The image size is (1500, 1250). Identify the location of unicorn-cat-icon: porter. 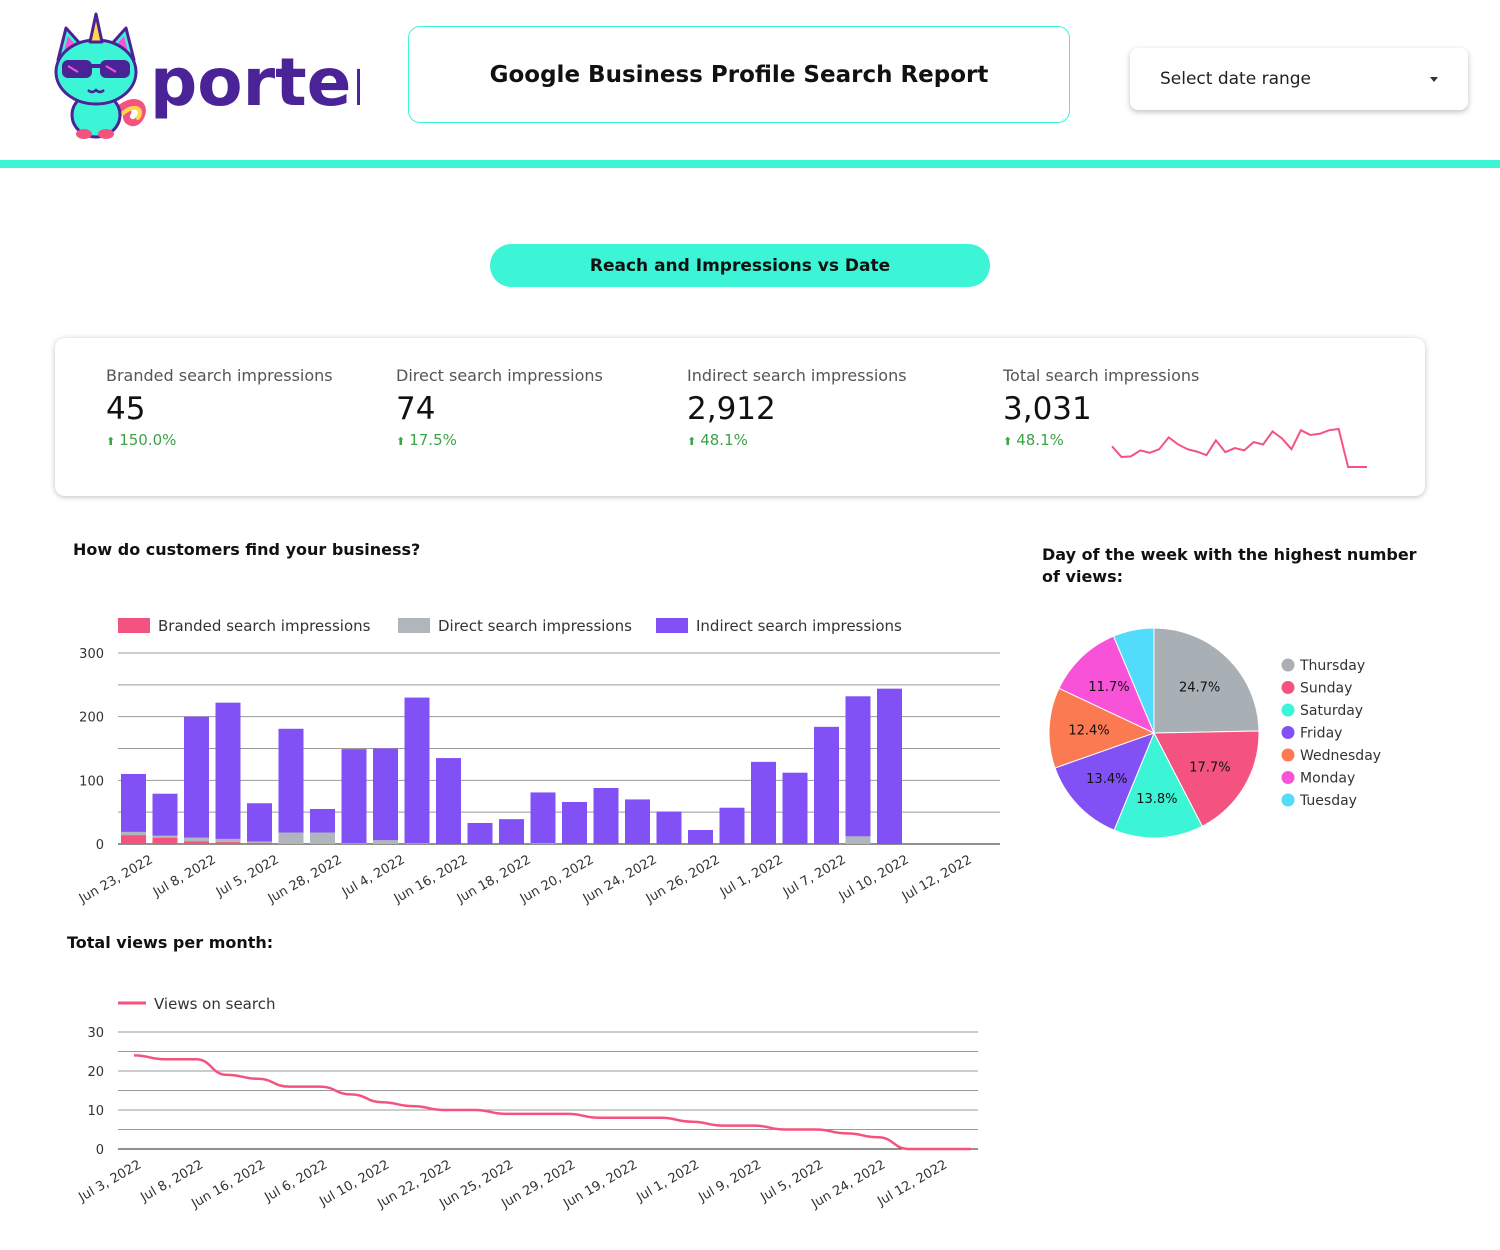
(219, 75).